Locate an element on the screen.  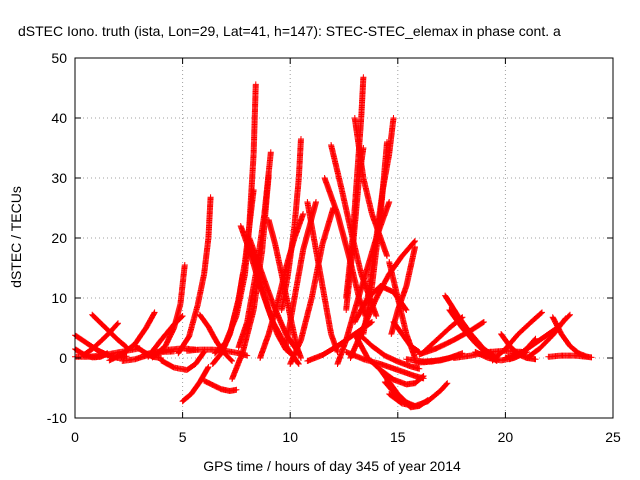
y-tick-labels: -10 0 10 20 30 40 50 is located at coordinates (57, 238).